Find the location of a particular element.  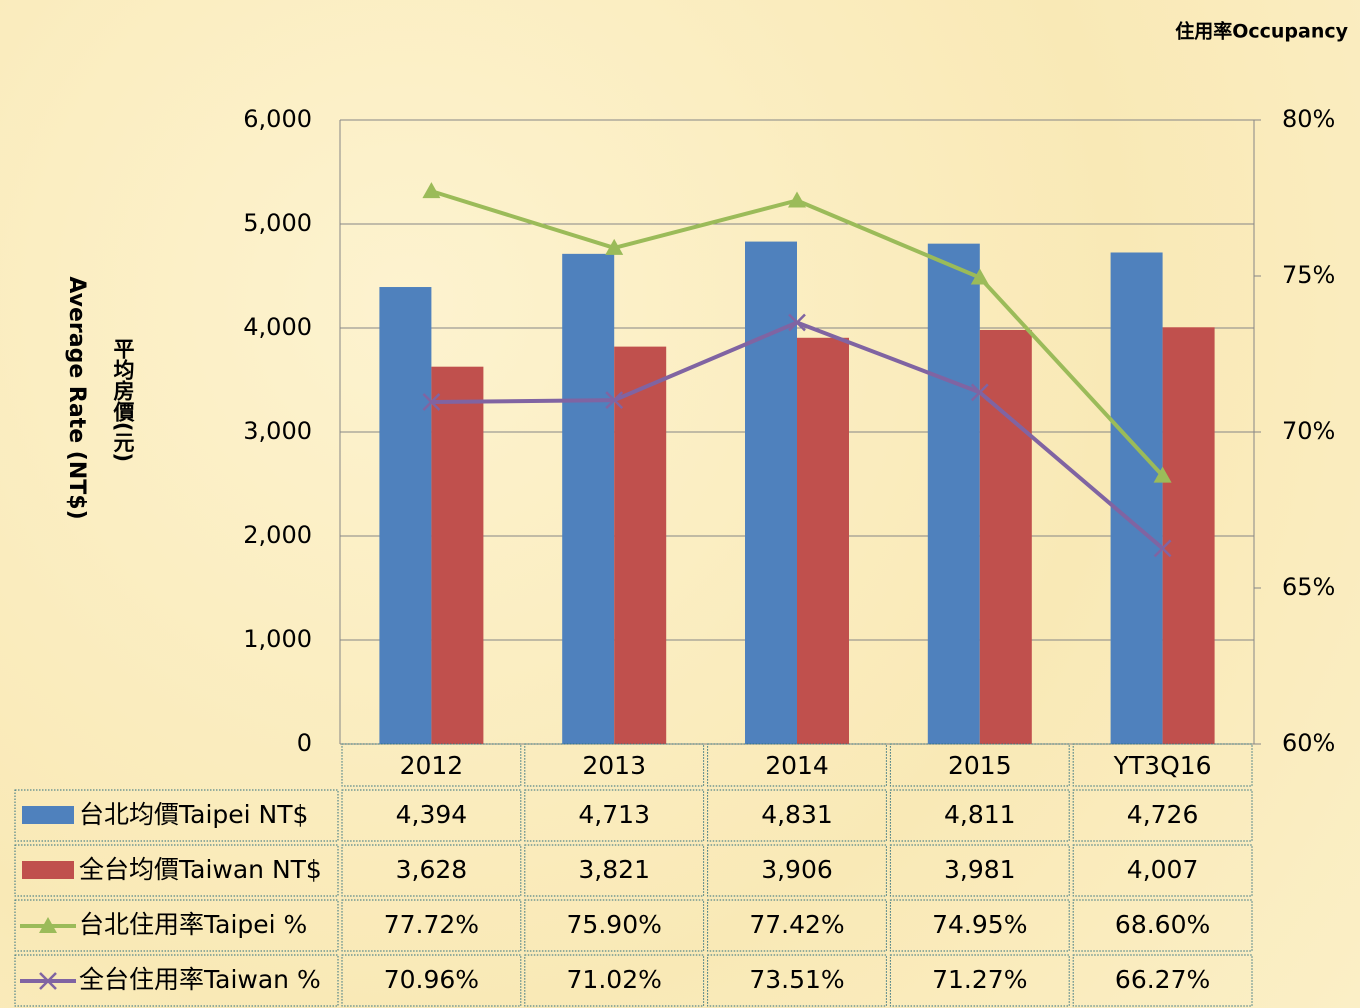

x-tick-label: 2015 is located at coordinates (980, 765).